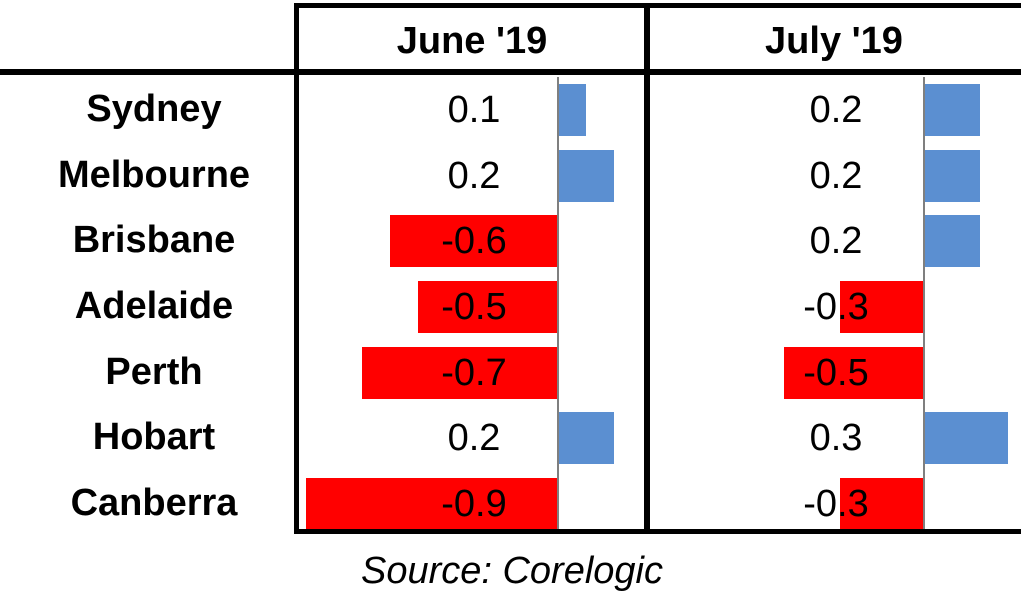 This screenshot has height=606, width=1024. I want to click on city-label: Brisbane, so click(154, 240).